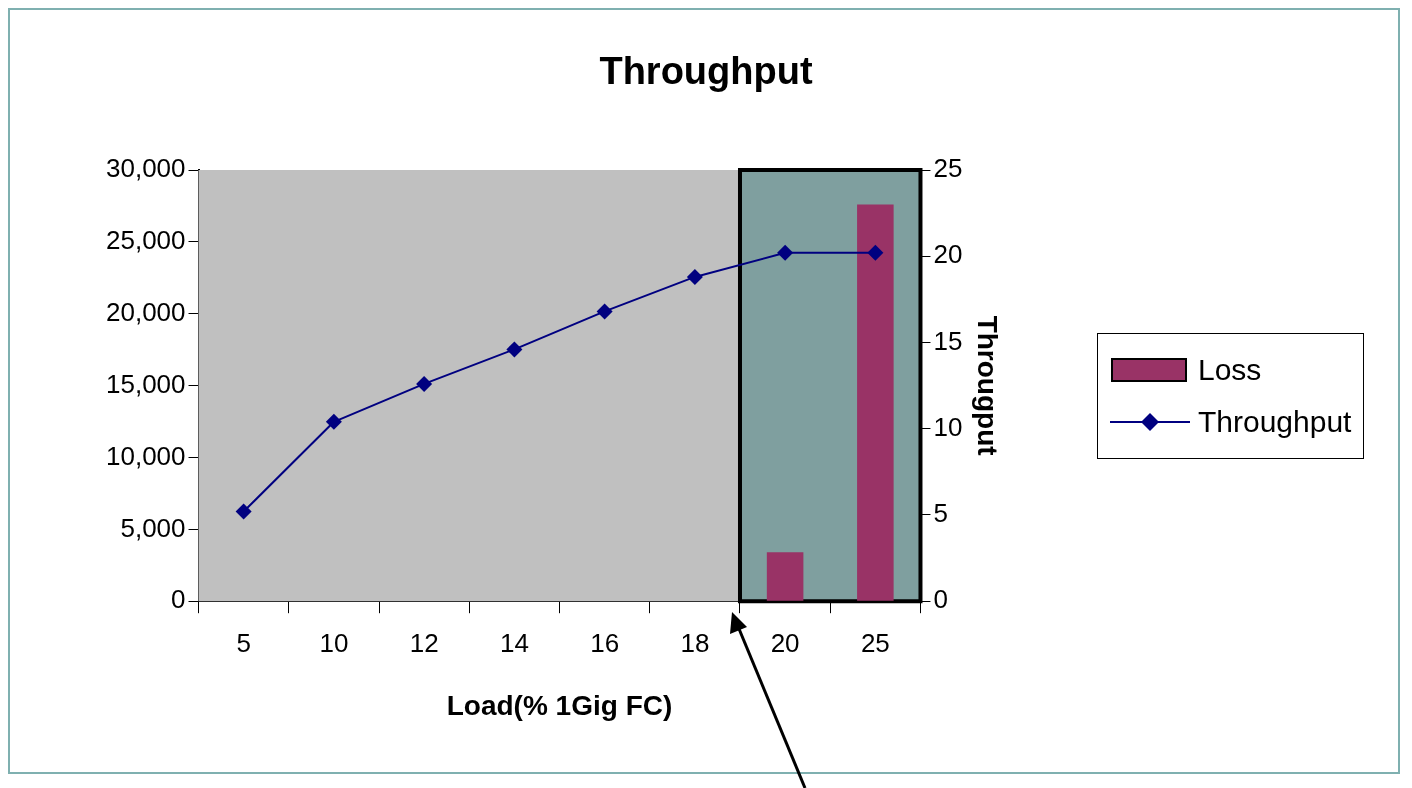  I want to click on y2-tick-label: 5, so click(940, 513).